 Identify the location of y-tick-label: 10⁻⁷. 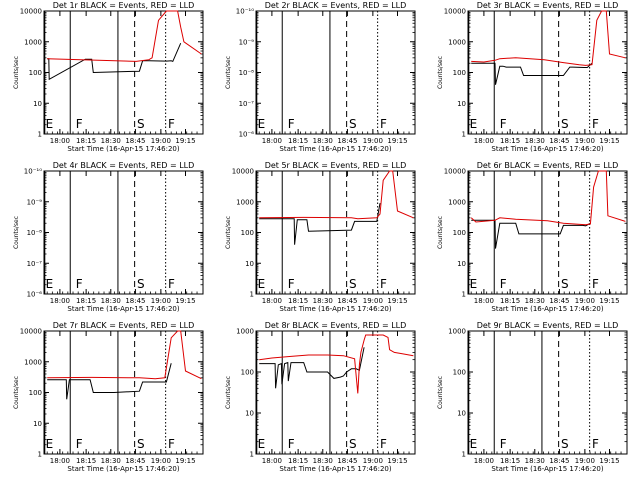
(35, 264).